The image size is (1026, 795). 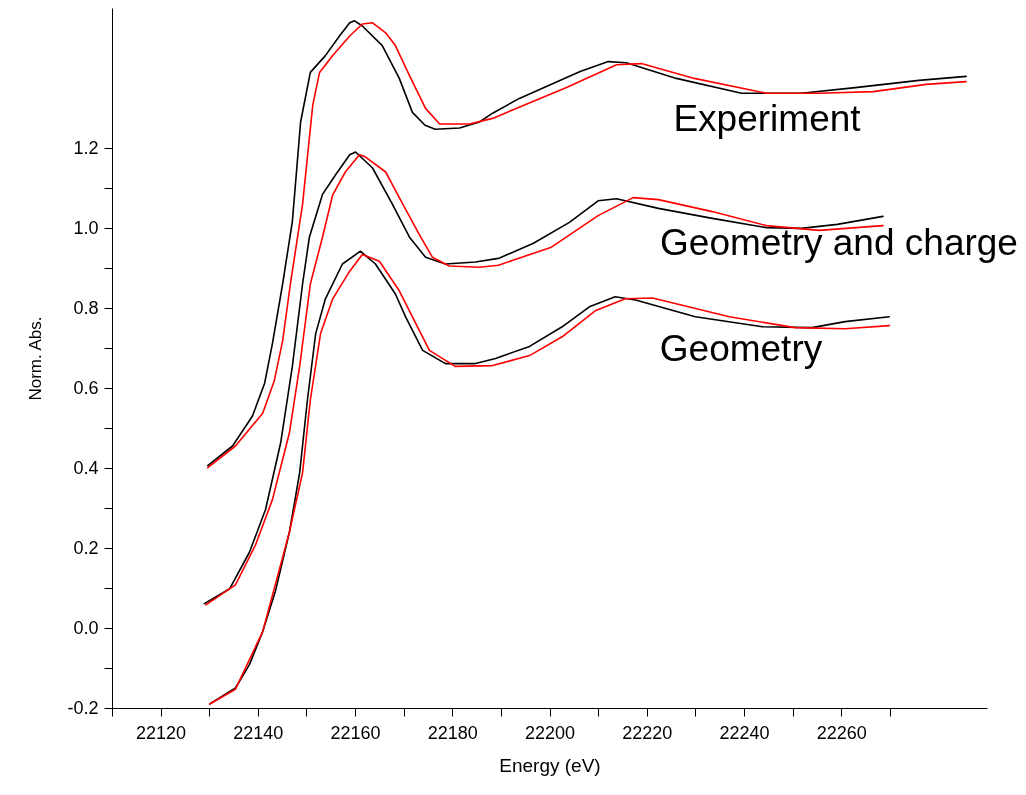 What do you see at coordinates (36, 358) in the screenshot?
I see `y-axis-title: Norm. Abs.` at bounding box center [36, 358].